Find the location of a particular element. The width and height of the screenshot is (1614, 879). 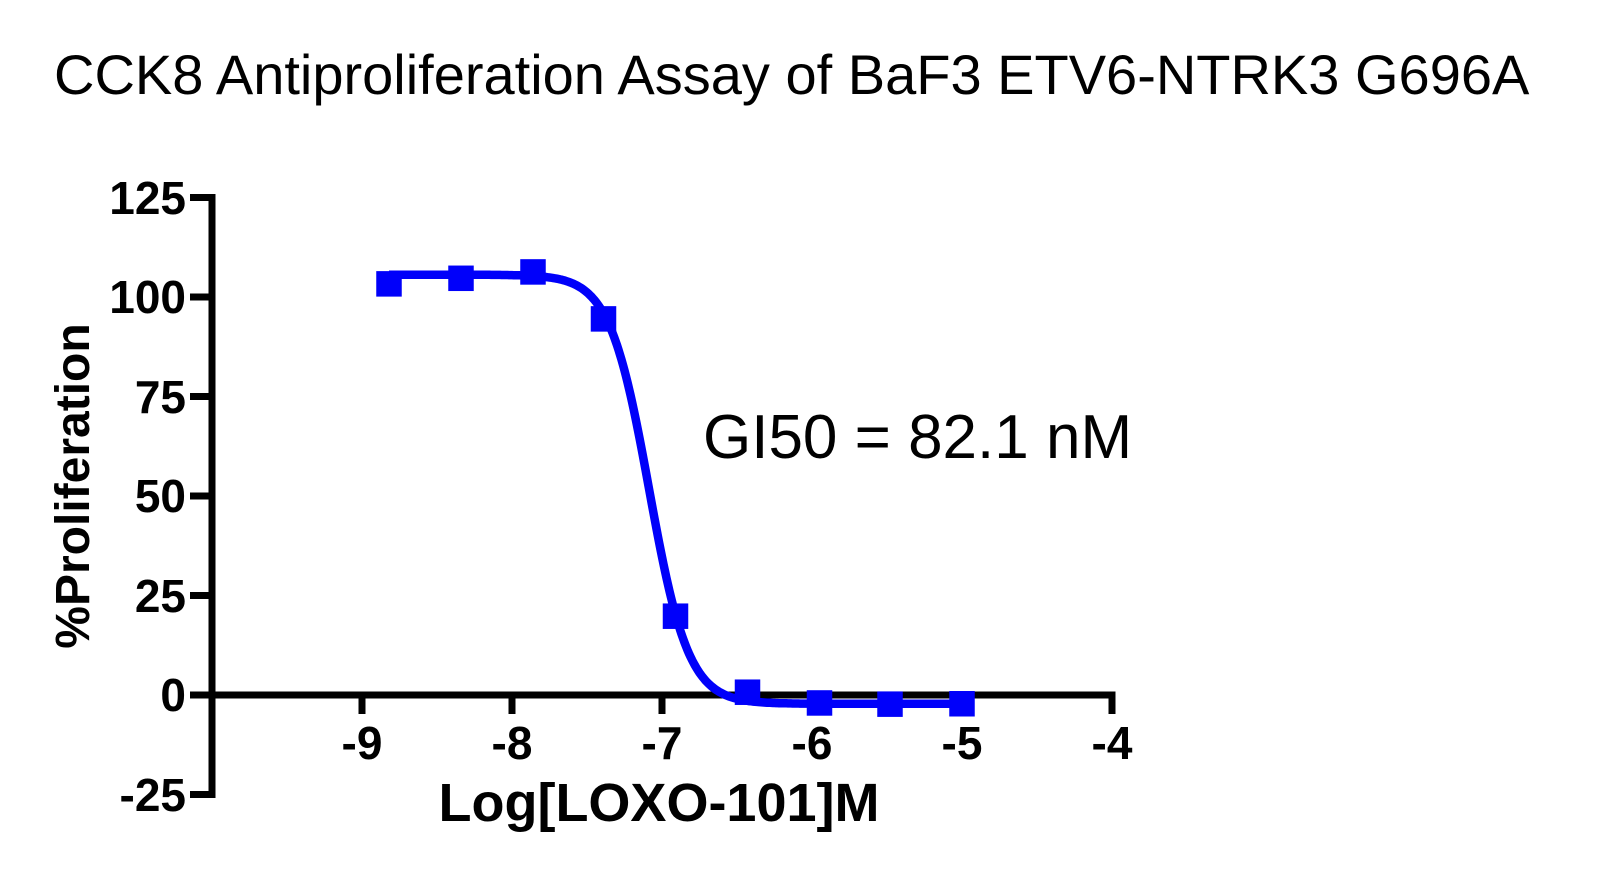

y-tick-label: 25 is located at coordinates (160, 595).